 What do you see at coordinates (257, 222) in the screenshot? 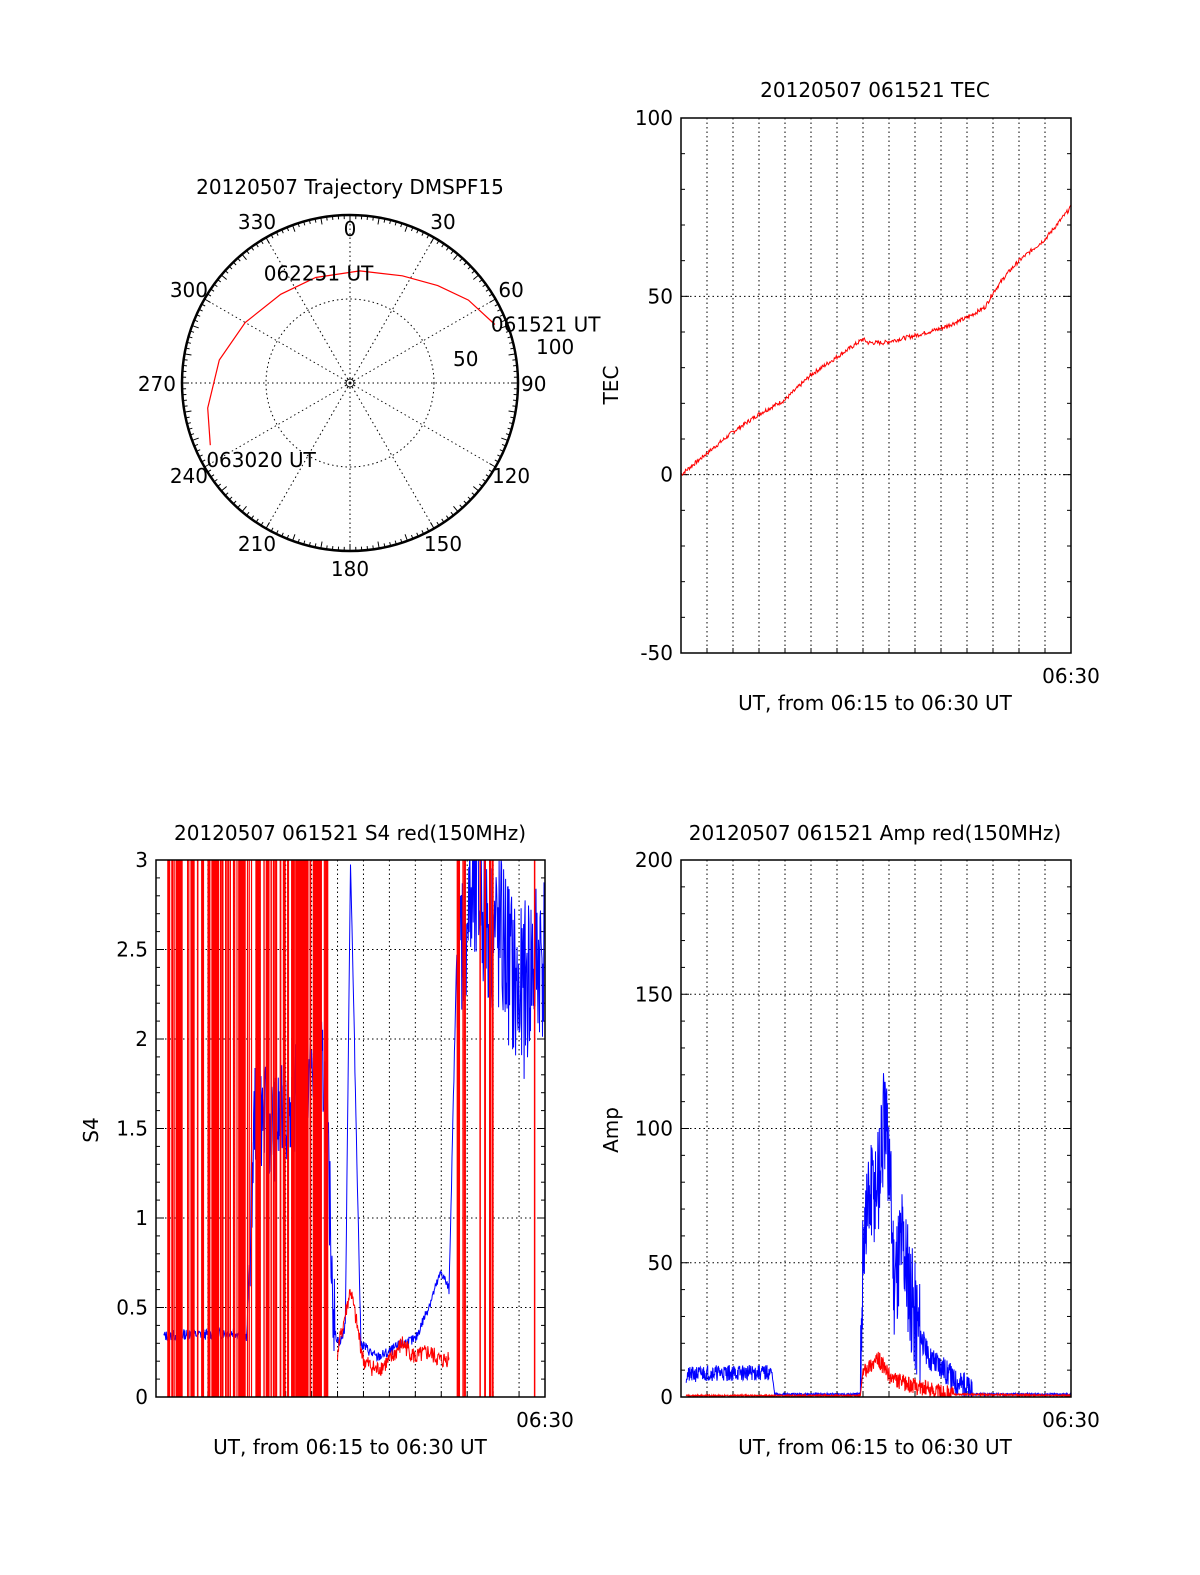
I see `polar-angle-label: 330` at bounding box center [257, 222].